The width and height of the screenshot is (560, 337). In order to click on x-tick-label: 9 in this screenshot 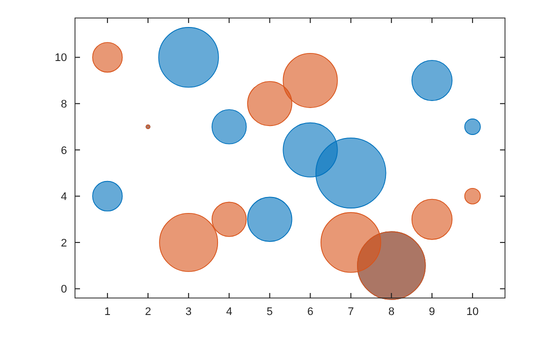, I will do `click(432, 312)`.